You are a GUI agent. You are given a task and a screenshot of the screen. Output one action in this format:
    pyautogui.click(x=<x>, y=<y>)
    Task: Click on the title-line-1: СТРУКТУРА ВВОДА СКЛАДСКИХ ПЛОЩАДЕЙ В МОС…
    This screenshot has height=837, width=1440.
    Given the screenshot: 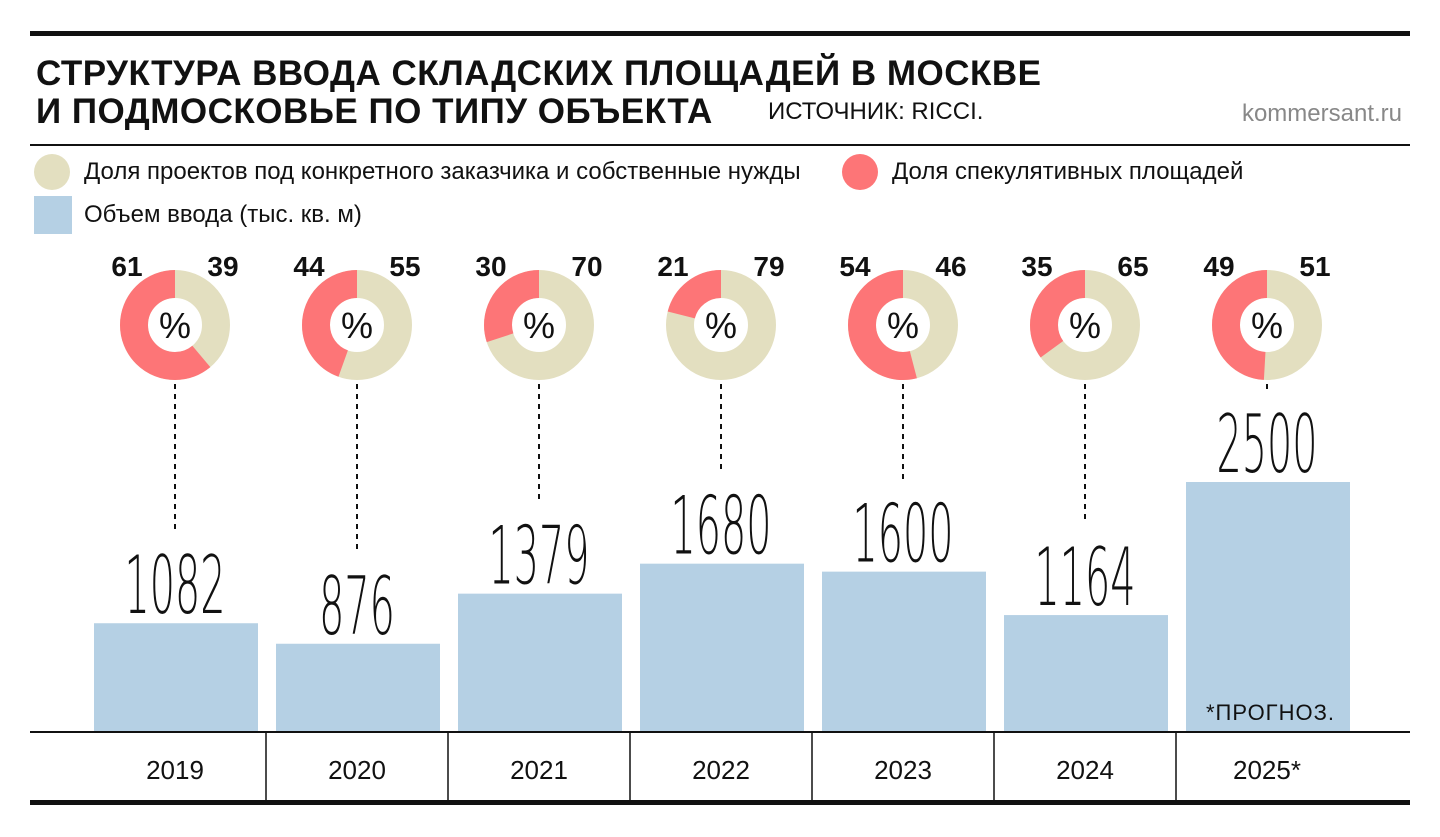 What is the action you would take?
    pyautogui.click(x=539, y=73)
    